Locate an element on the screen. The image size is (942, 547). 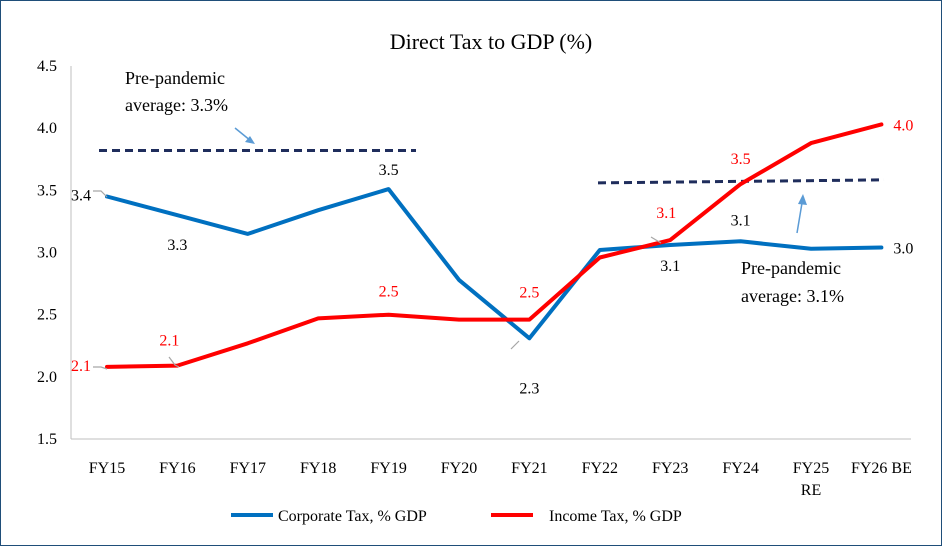
x-tick-label: FY24 is located at coordinates (740, 468).